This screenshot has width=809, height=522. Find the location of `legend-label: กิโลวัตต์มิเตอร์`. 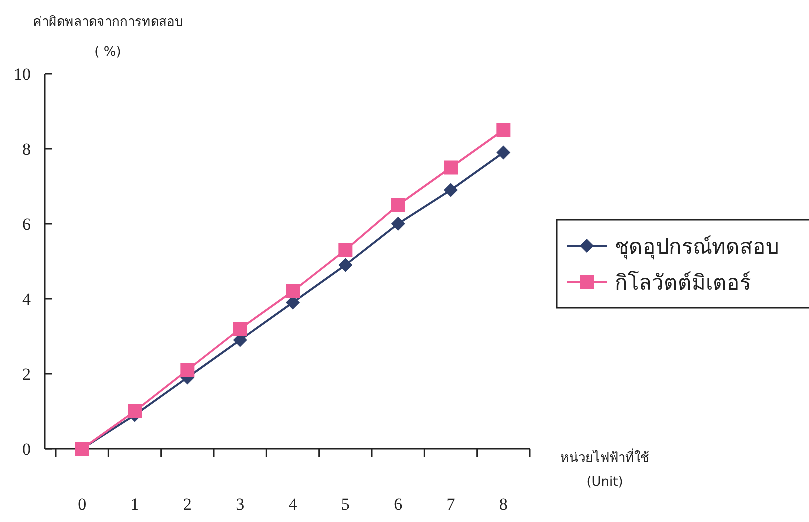

legend-label: กิโลวัตต์มิเตอร์ is located at coordinates (683, 283).